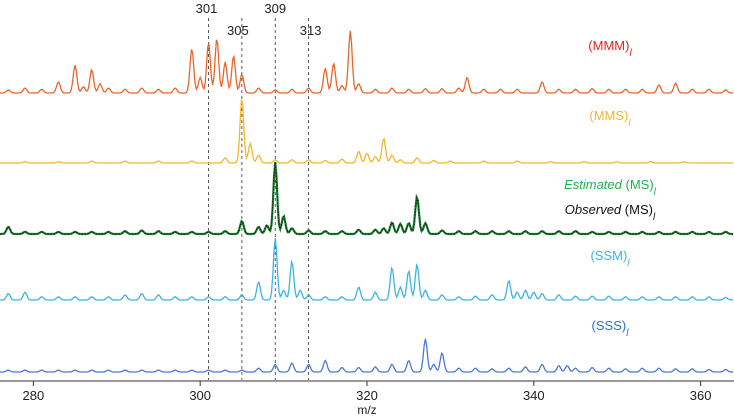 This screenshot has width=734, height=420. What do you see at coordinates (238, 30) in the screenshot?
I see `ref-label-305: 305` at bounding box center [238, 30].